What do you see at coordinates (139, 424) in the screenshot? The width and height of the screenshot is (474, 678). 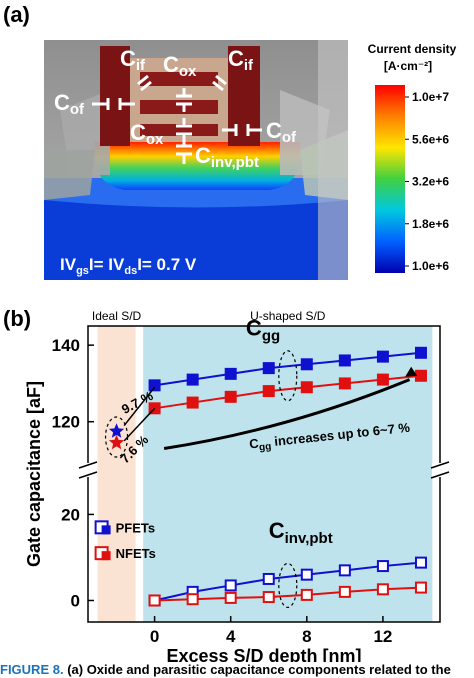 I see `percent-nfet-pointer` at bounding box center [139, 424].